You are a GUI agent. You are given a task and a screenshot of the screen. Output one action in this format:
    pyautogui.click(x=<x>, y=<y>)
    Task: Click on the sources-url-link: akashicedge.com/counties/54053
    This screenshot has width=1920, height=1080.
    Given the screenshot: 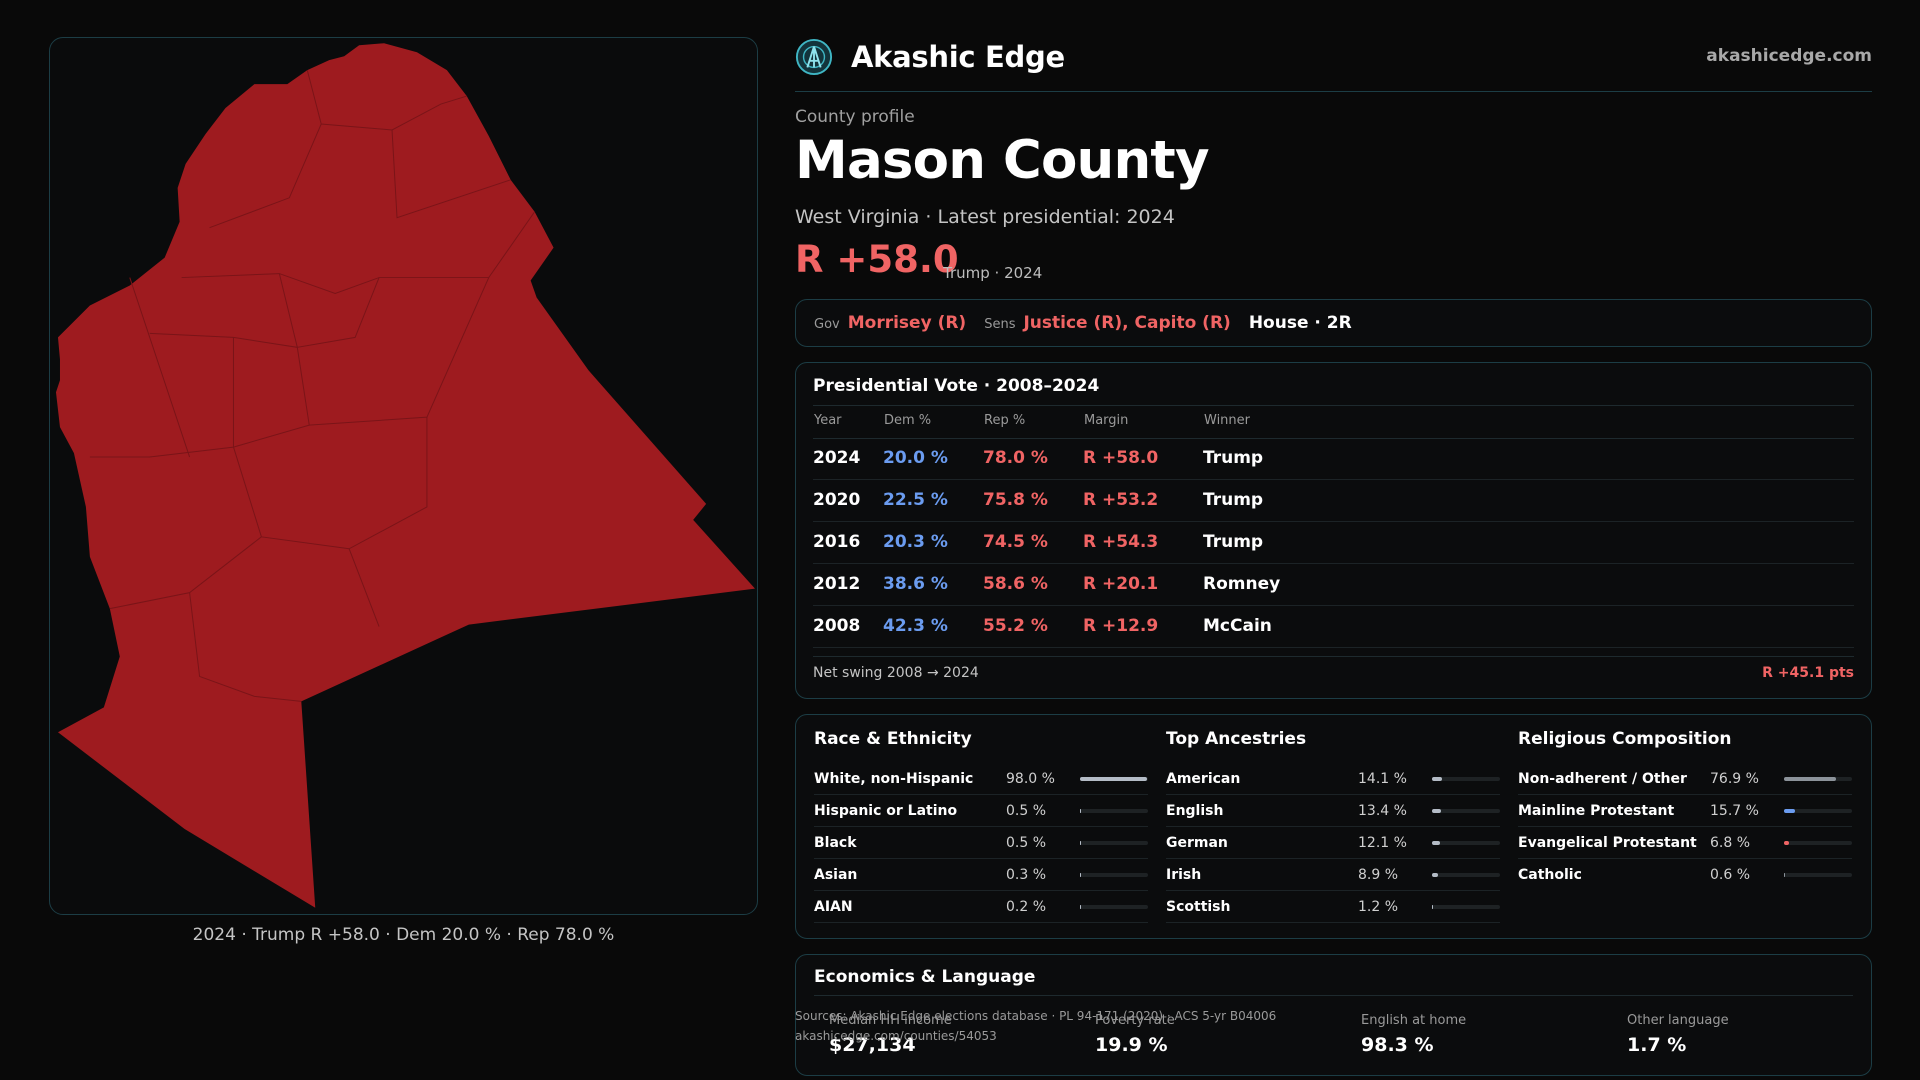 What is the action you would take?
    pyautogui.click(x=896, y=1036)
    